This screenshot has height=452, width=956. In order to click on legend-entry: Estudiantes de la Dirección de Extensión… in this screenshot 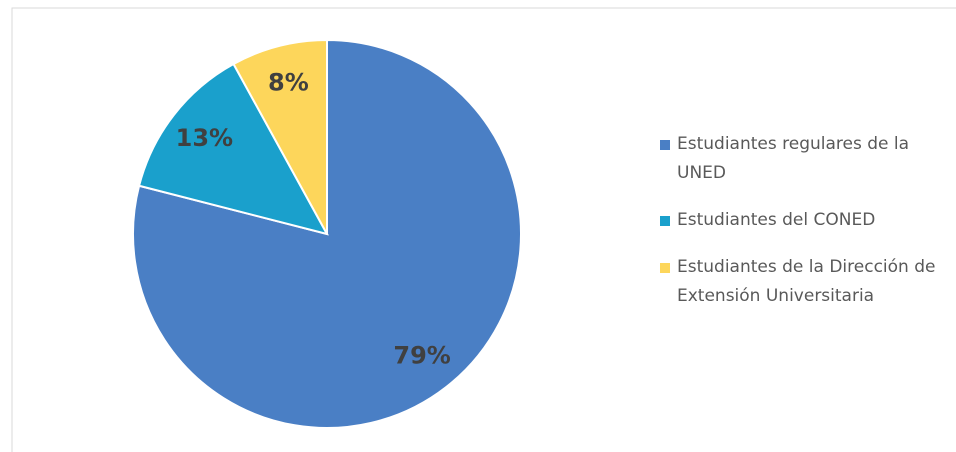, I will do `click(805, 282)`.